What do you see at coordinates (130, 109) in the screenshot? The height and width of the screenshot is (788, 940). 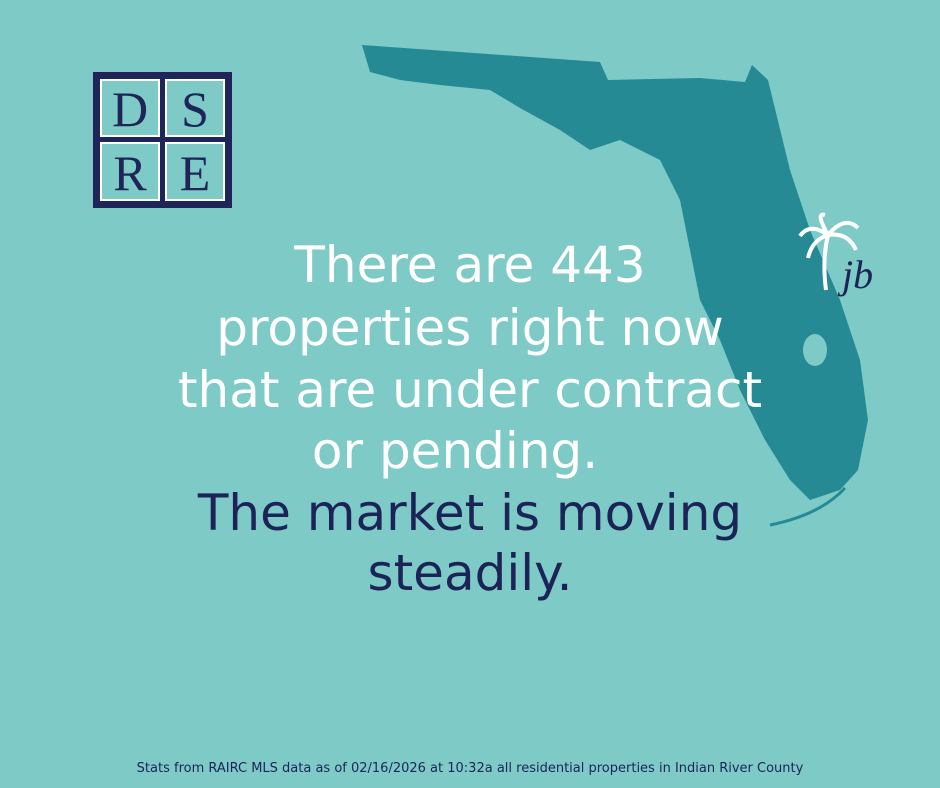 I see `logo-letter: D` at bounding box center [130, 109].